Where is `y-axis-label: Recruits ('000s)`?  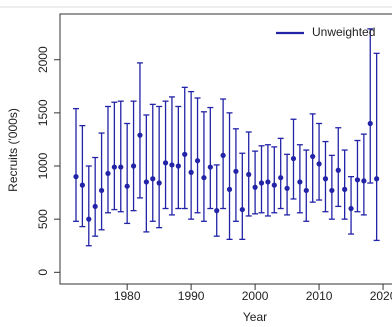 y-axis-label: Recruits ('000s) is located at coordinates (13, 150).